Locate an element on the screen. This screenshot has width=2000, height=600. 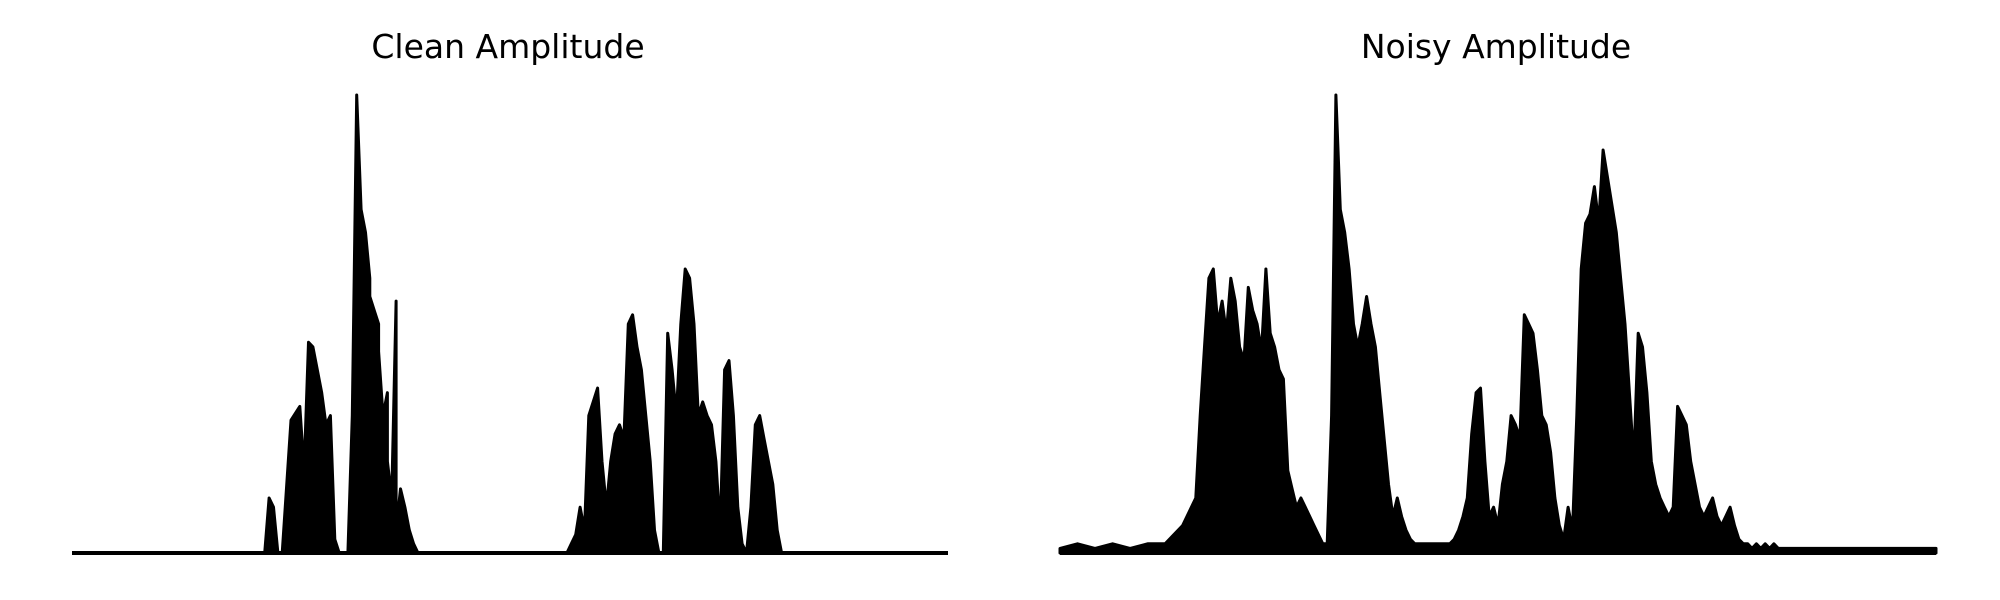
chart-title-clean: Clean Amplitude is located at coordinates (507, 46).